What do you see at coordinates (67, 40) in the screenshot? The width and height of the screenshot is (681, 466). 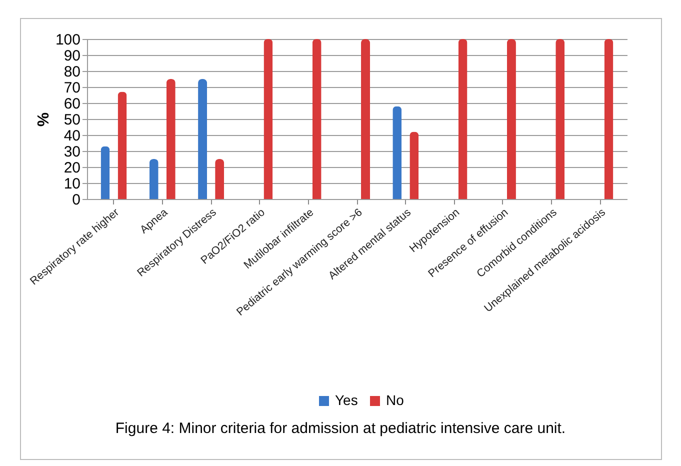 I see `y-tick-label: 100` at bounding box center [67, 40].